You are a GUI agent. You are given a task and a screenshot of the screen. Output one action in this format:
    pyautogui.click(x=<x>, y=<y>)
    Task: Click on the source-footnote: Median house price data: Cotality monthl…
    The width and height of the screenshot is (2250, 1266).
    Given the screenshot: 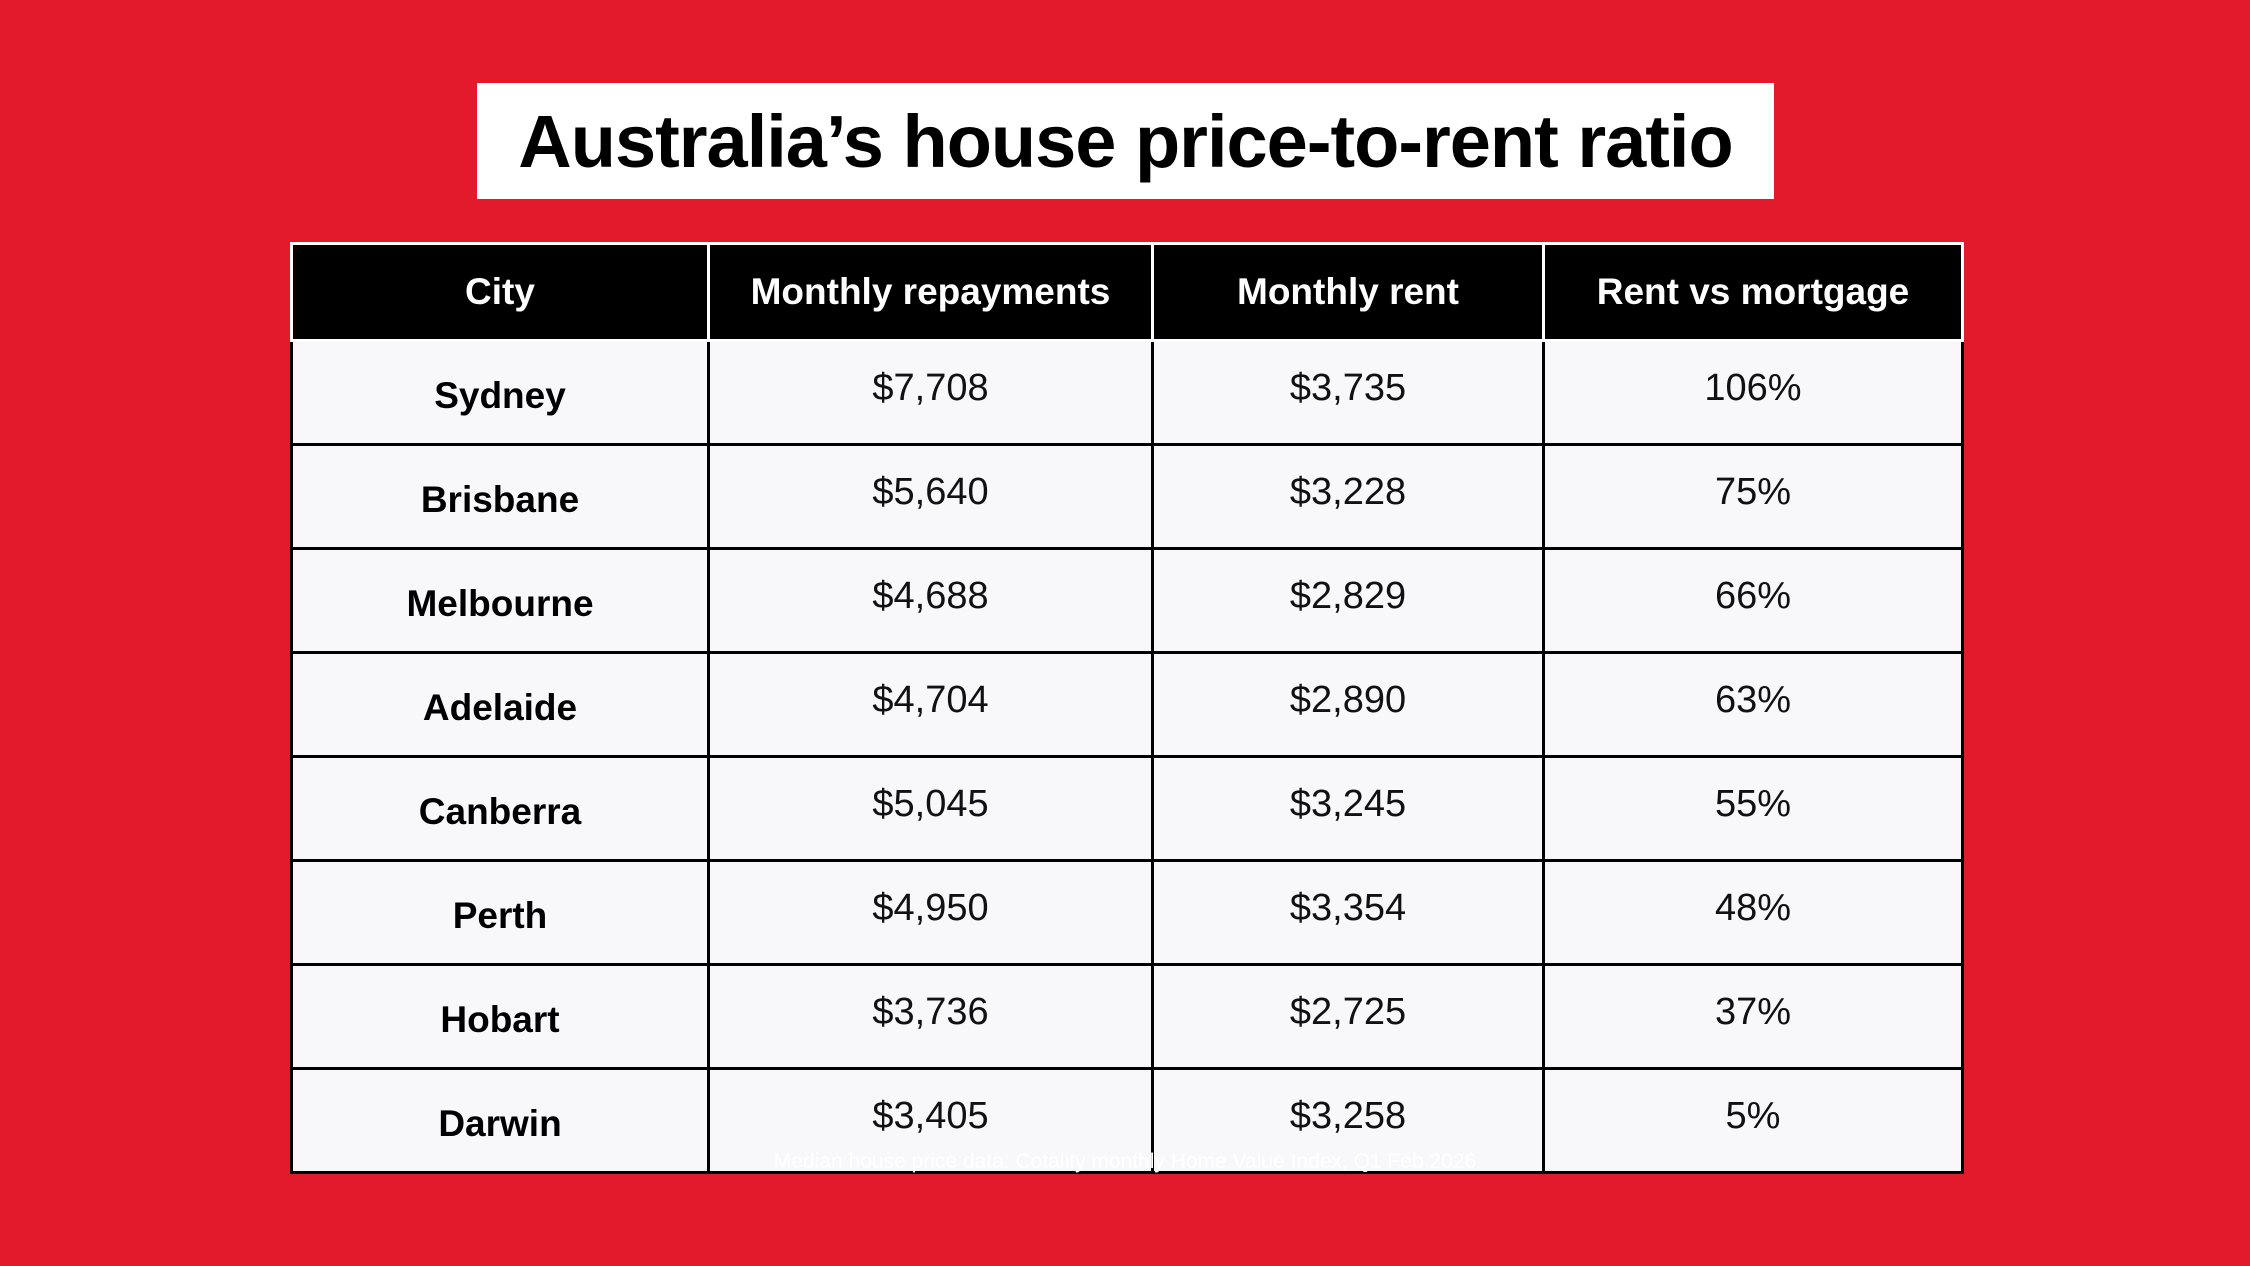 What is the action you would take?
    pyautogui.click(x=1125, y=1161)
    